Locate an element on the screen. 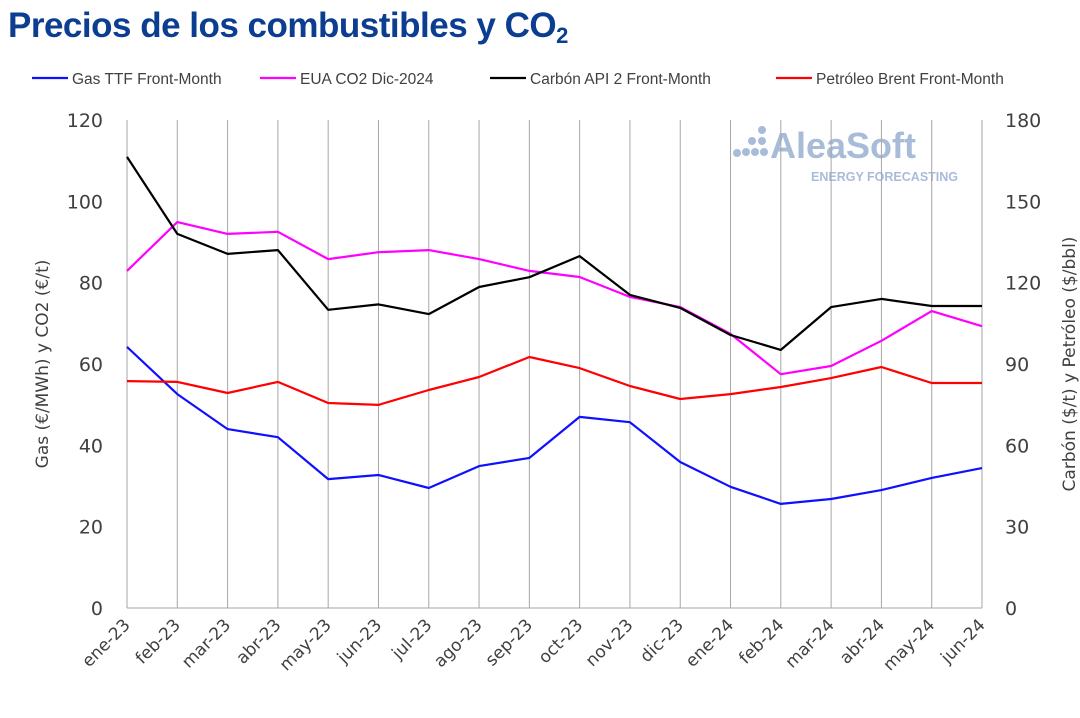 The height and width of the screenshot is (718, 1080). legend-label: EUA CO2 Dic-2024 is located at coordinates (367, 79).